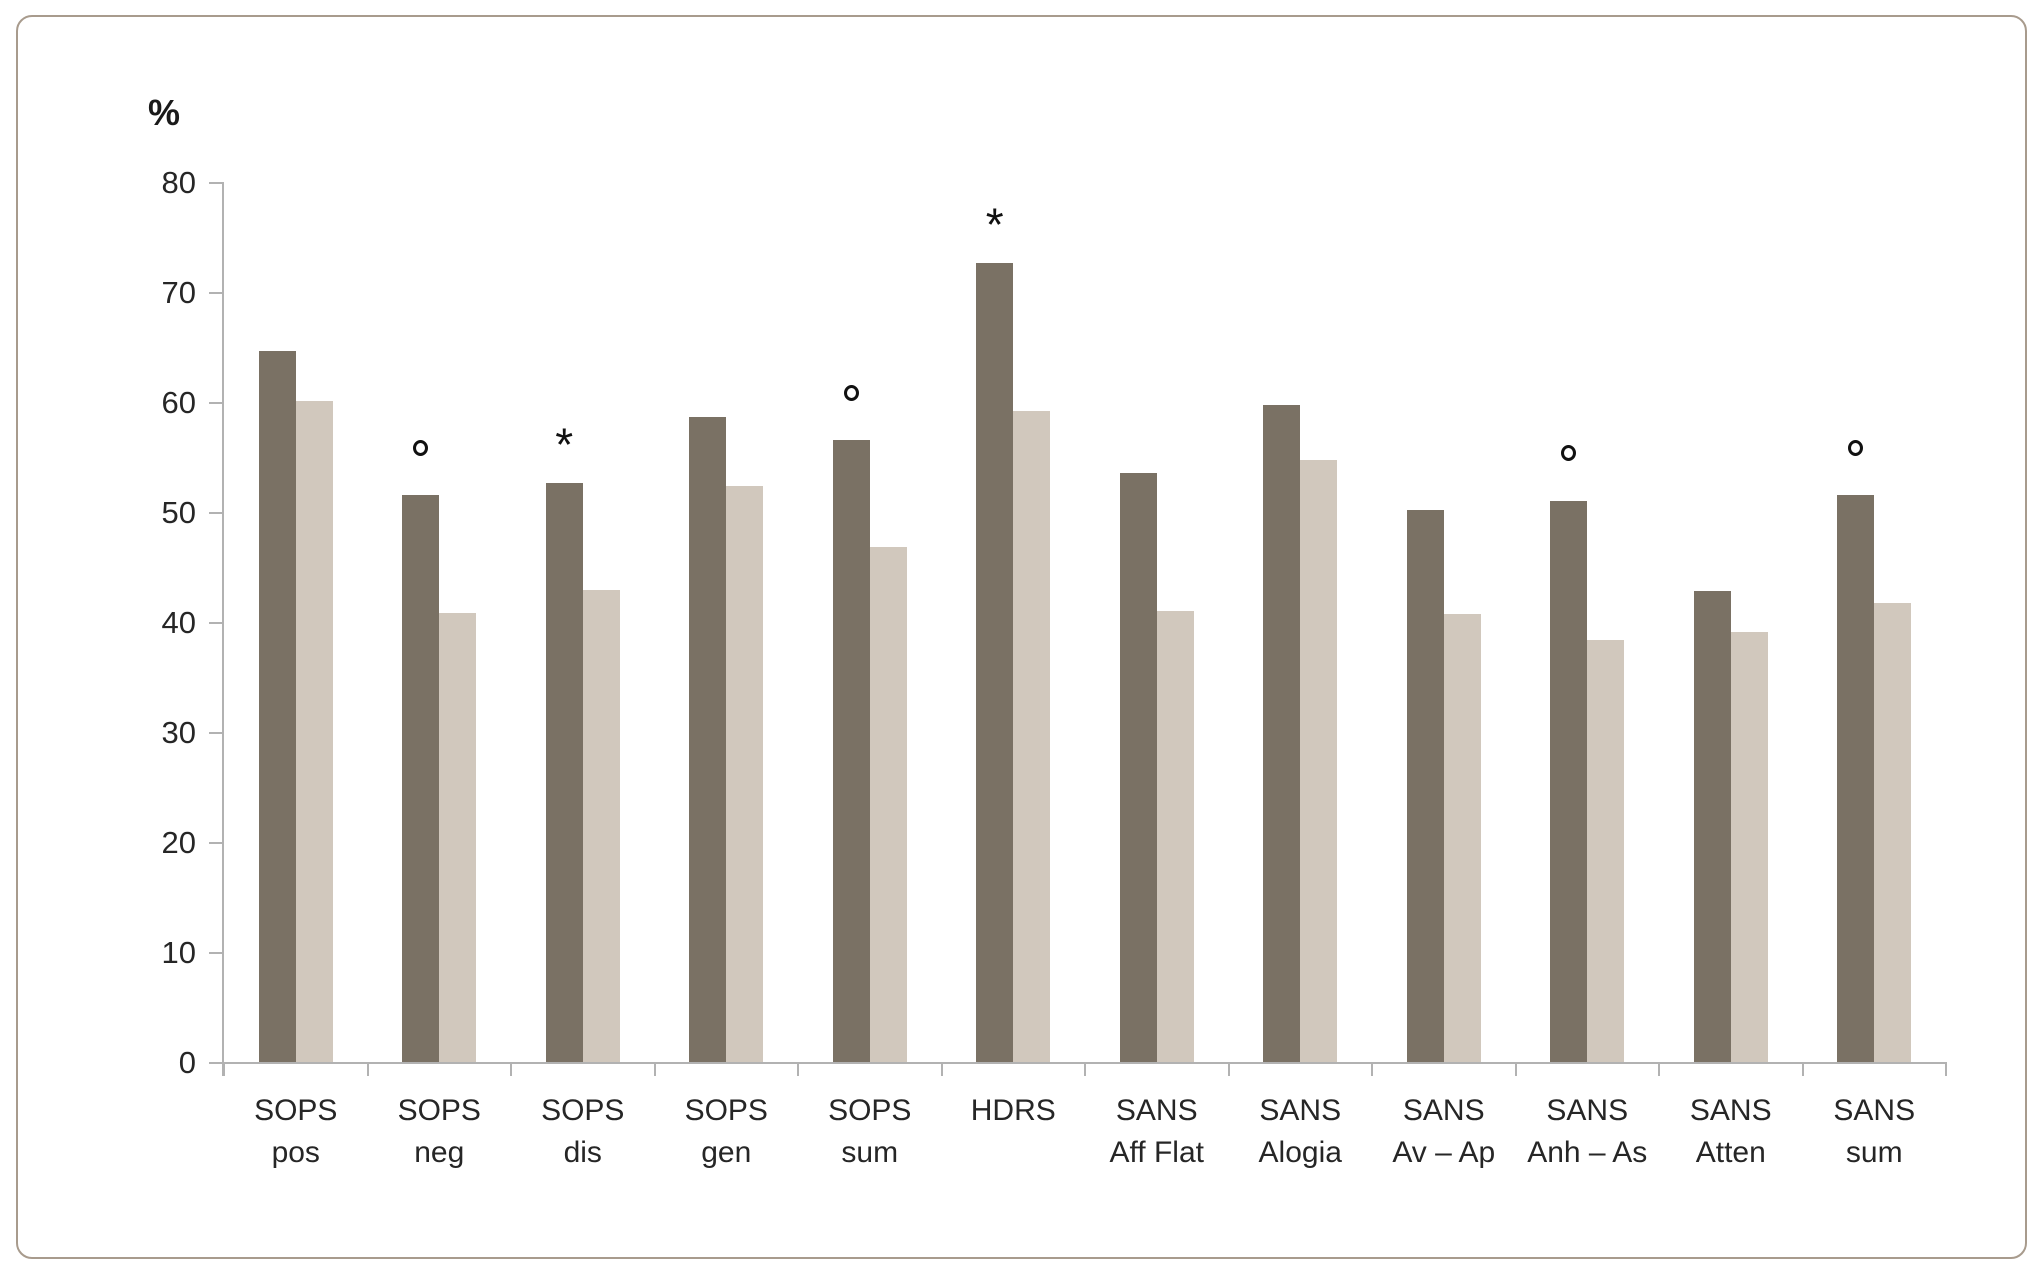  I want to click on x-axis-category-label: SANS Aff Flat, so click(1156, 1131).